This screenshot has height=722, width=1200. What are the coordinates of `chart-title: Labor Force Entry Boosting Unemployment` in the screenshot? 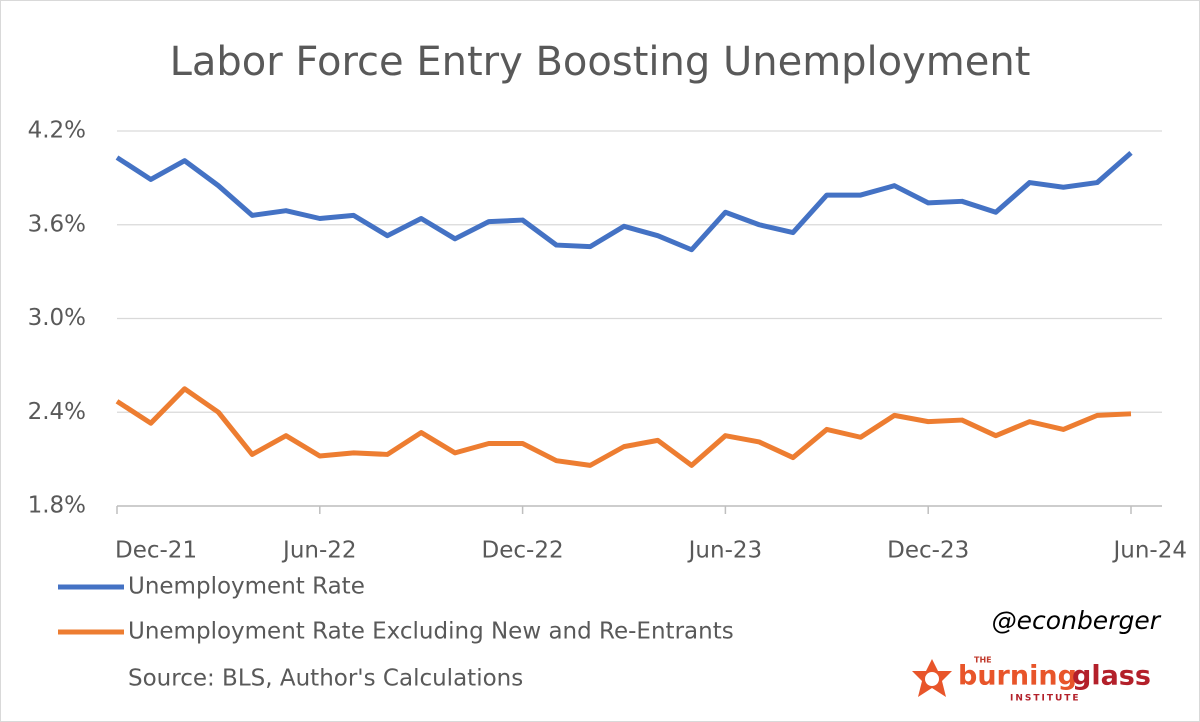 It's located at (600, 62).